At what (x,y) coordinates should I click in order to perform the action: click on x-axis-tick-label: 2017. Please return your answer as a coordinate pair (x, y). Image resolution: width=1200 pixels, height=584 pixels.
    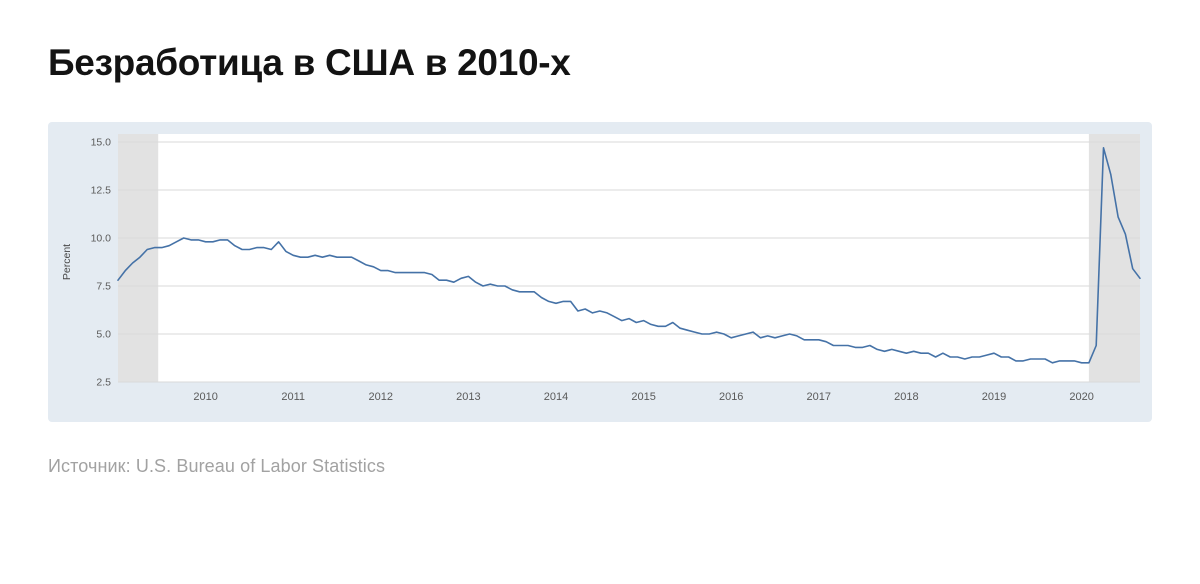
    Looking at the image, I should click on (819, 397).